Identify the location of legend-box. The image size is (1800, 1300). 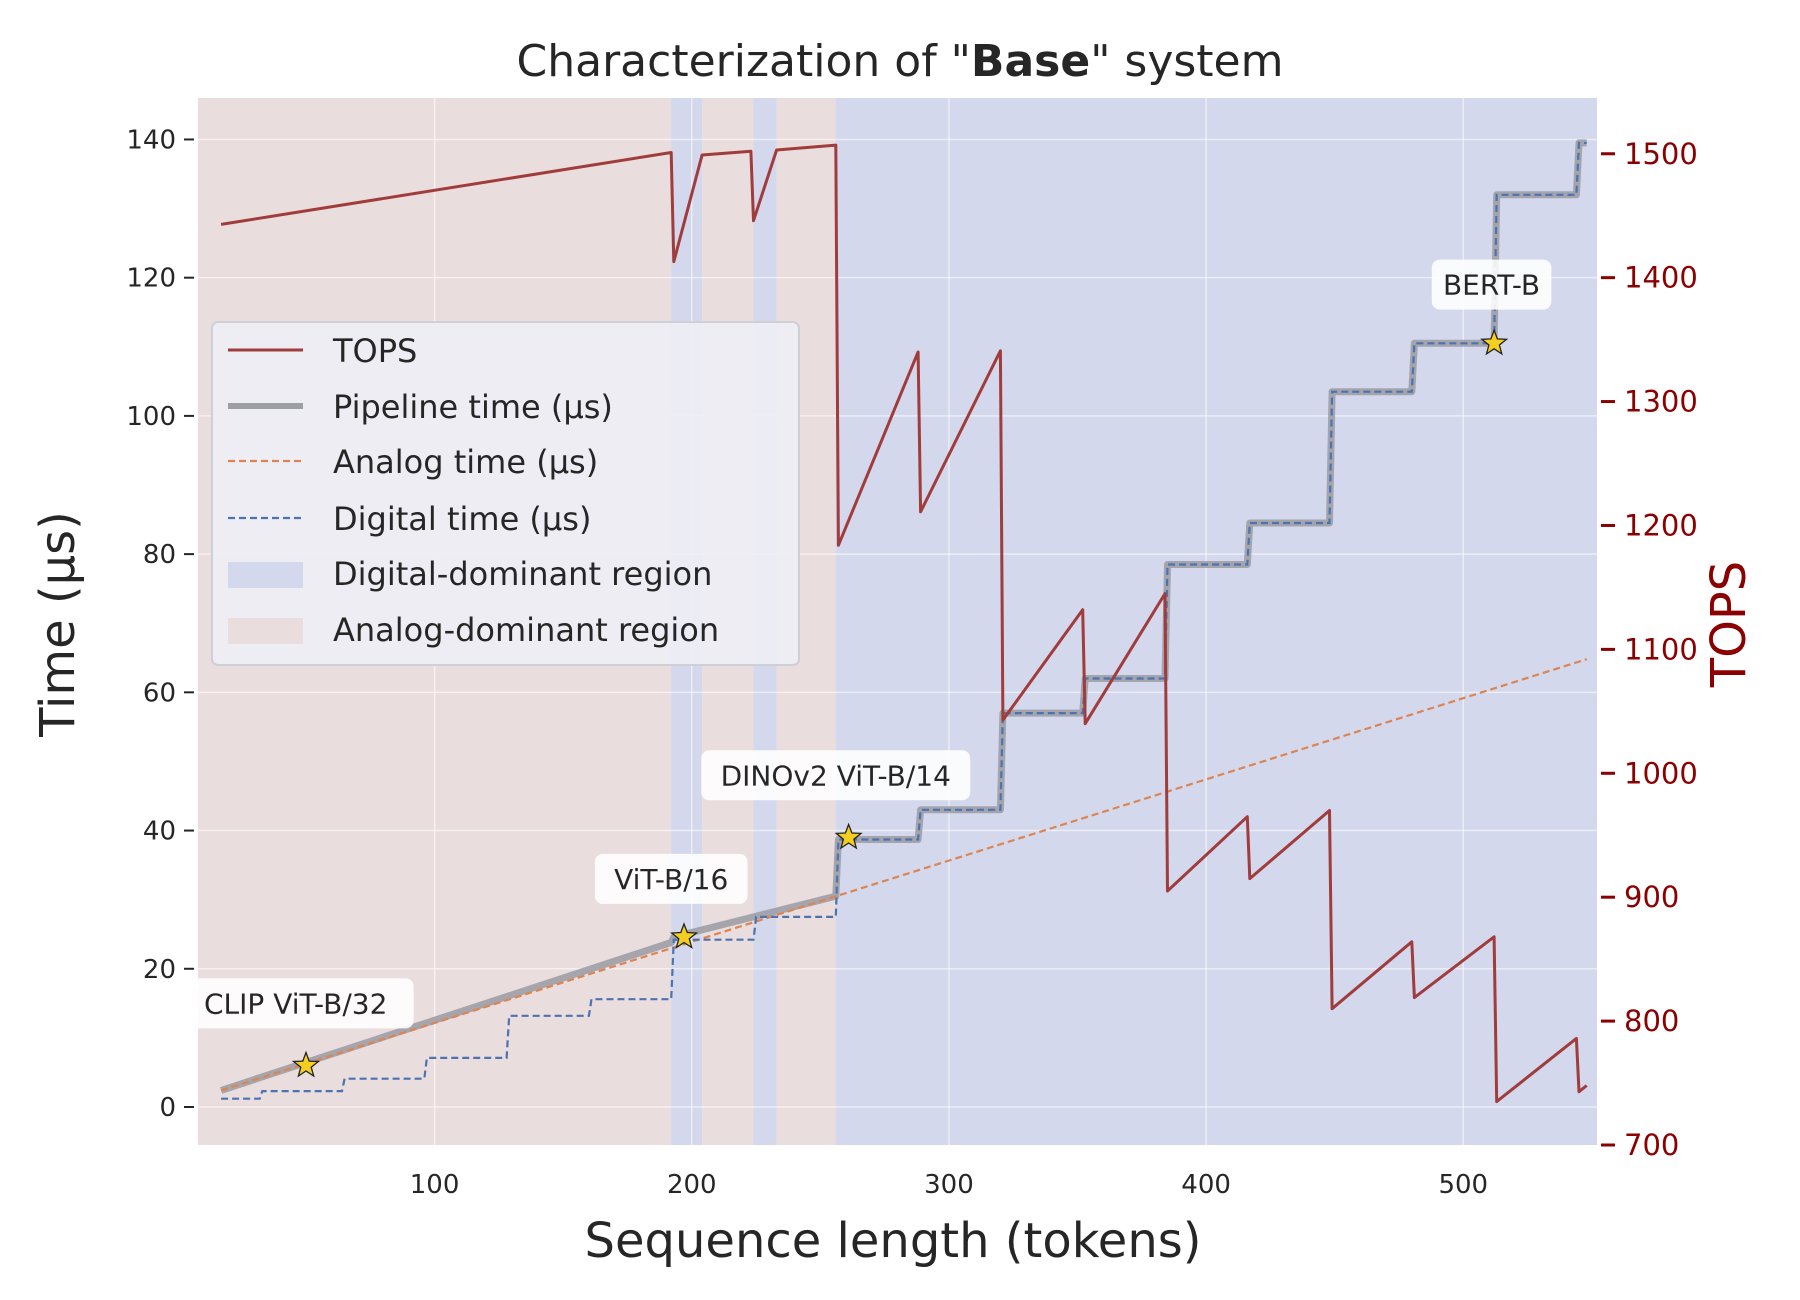
(505, 493).